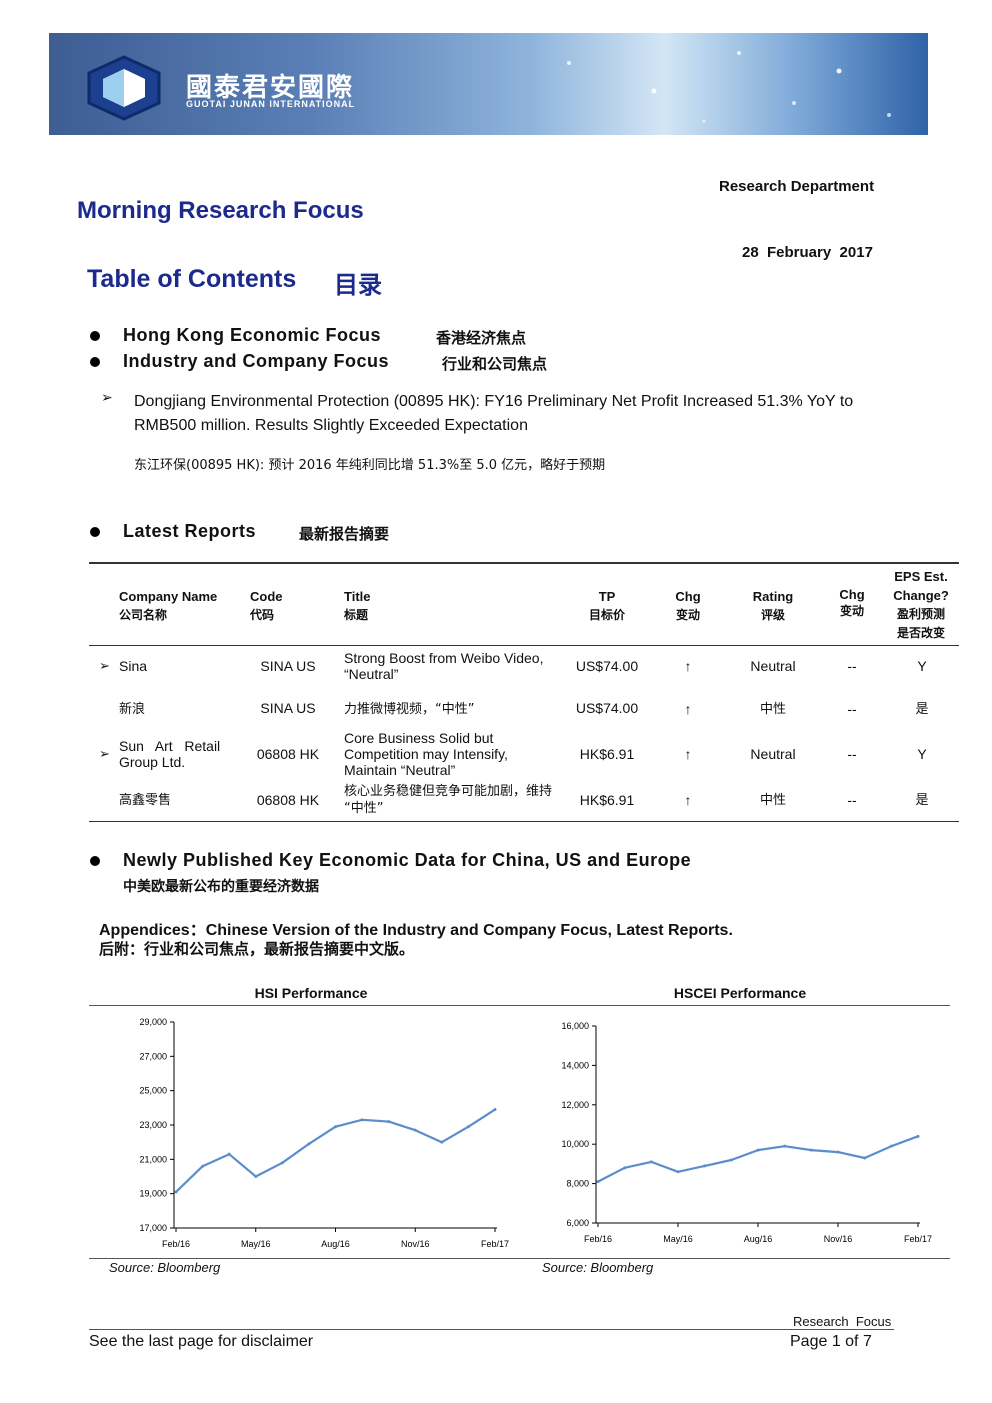  Describe the element at coordinates (922, 709) in the screenshot. I see `row-eps: 是` at that location.